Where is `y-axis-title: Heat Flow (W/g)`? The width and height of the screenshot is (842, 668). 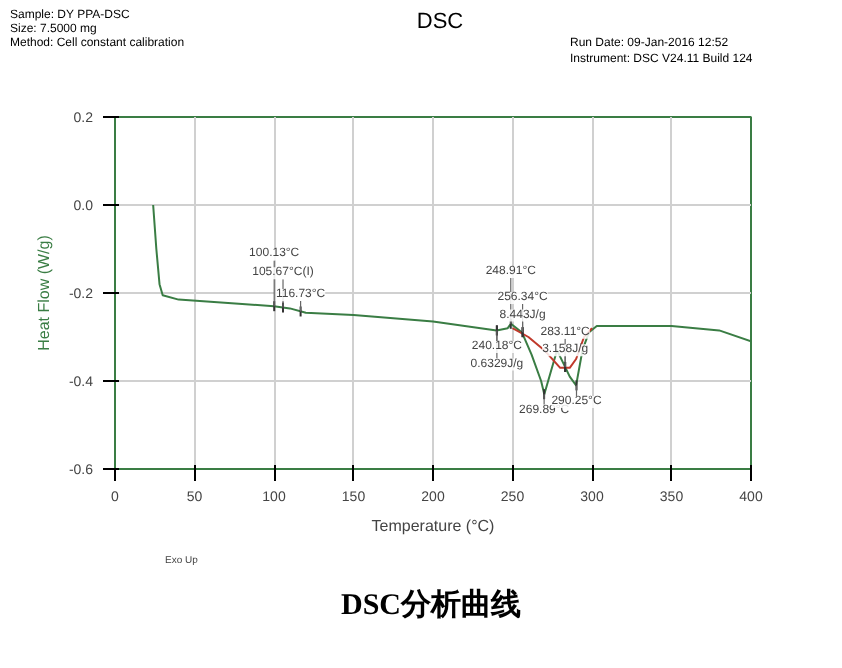 y-axis-title: Heat Flow (W/g) is located at coordinates (43, 292).